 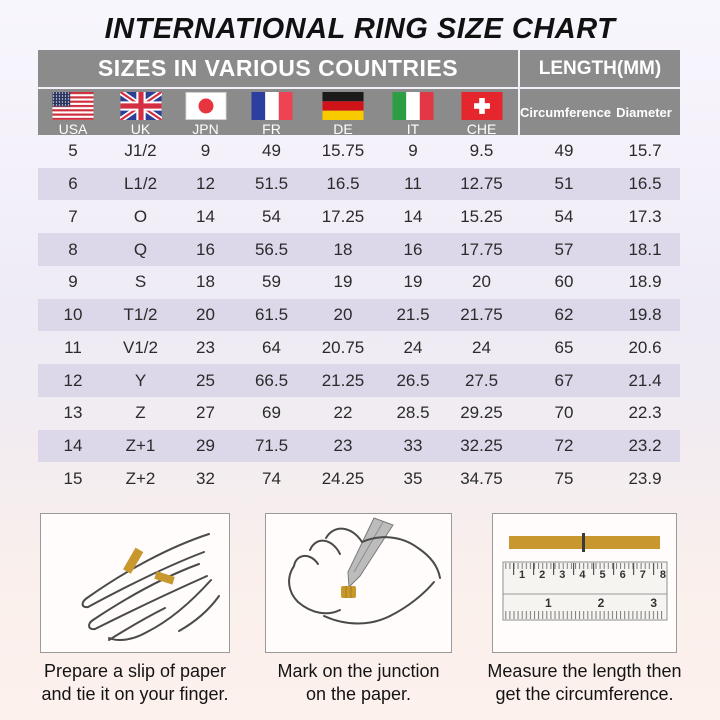 I want to click on cell-che-size: 27.5, so click(x=481, y=380).